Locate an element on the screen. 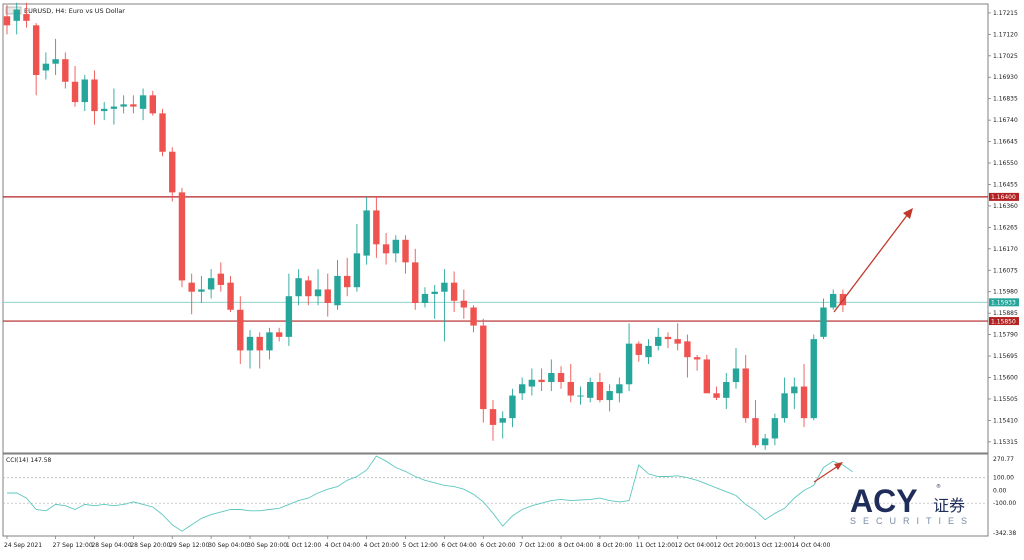 This screenshot has height=560, width=1024. time-axis-label: 1 Oct 12:00 is located at coordinates (303, 545).